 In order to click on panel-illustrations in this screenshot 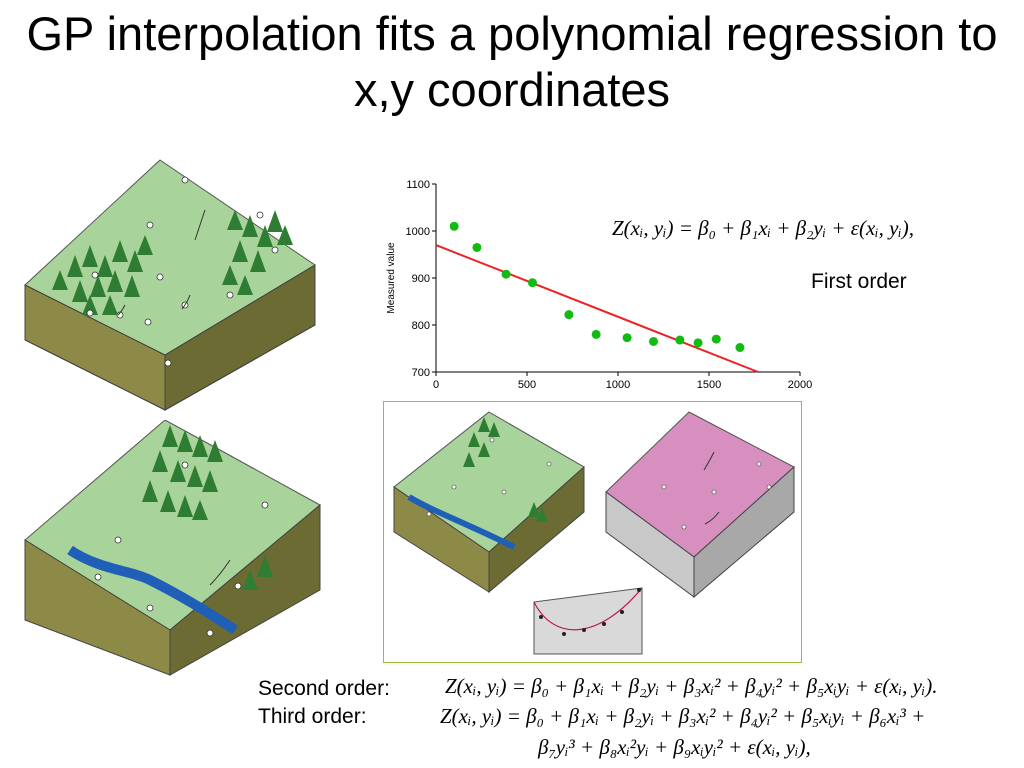, I will do `click(594, 533)`.